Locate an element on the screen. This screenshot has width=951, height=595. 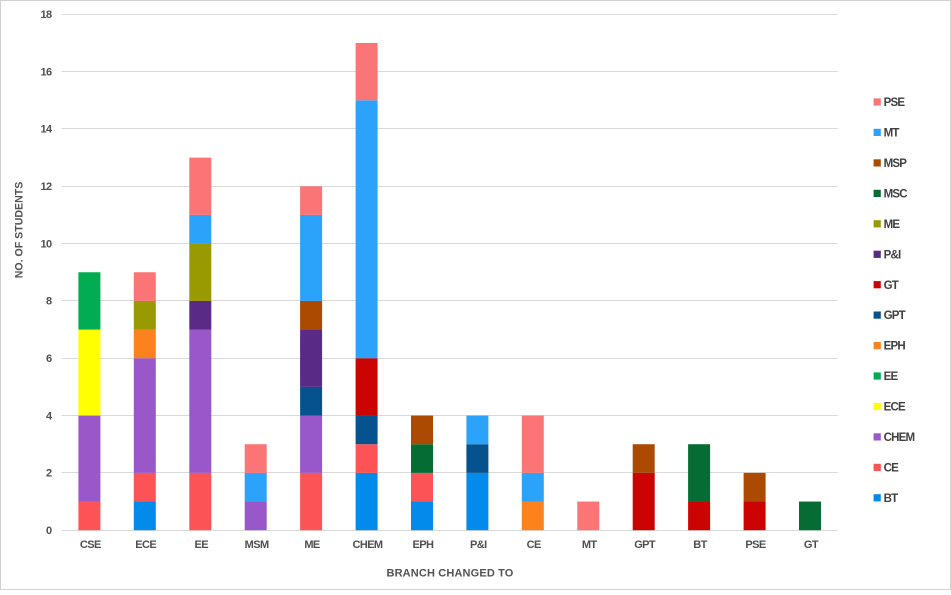
svg-text: MSC is located at coordinates (896, 194).